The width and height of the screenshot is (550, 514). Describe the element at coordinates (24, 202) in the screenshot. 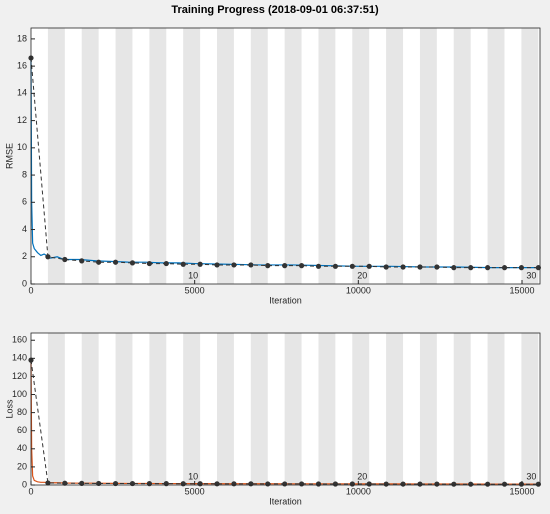

I see `y-tick-label: 6` at that location.